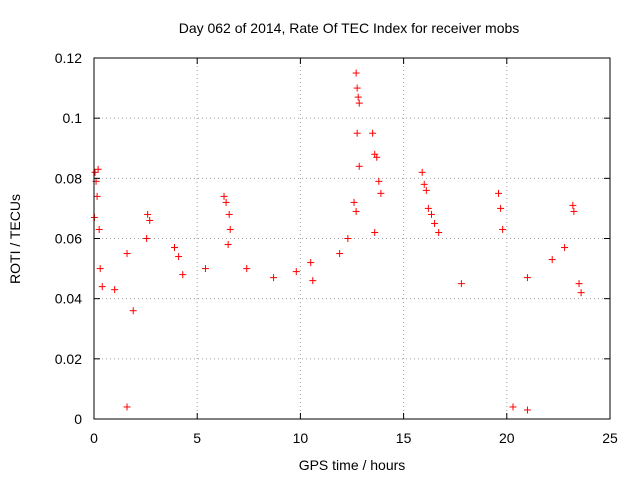  What do you see at coordinates (94, 438) in the screenshot?
I see `x-tick-label: 0` at bounding box center [94, 438].